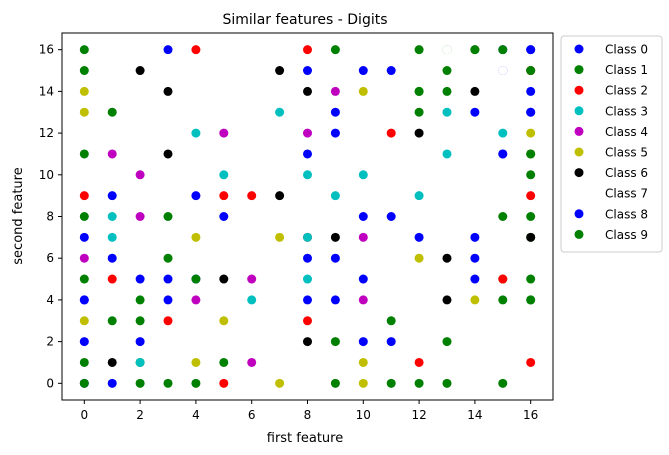  I want to click on x-tick-label-4: 8, so click(308, 415).